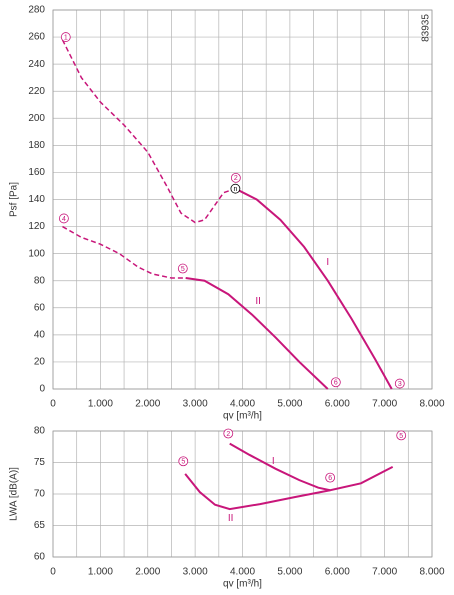  I want to click on y-tick-label: 280, so click(36, 10).